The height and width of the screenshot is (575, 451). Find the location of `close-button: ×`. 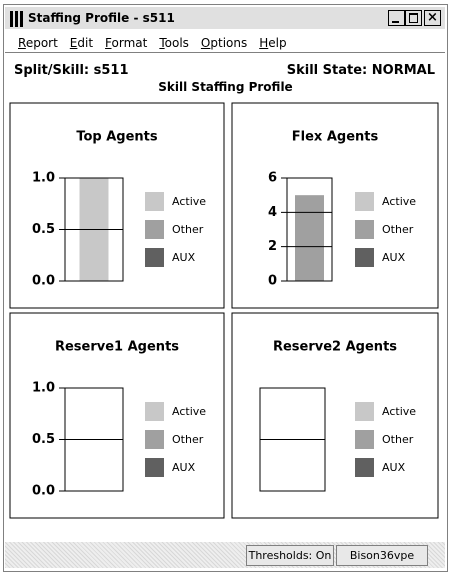

close-button: × is located at coordinates (432, 18).